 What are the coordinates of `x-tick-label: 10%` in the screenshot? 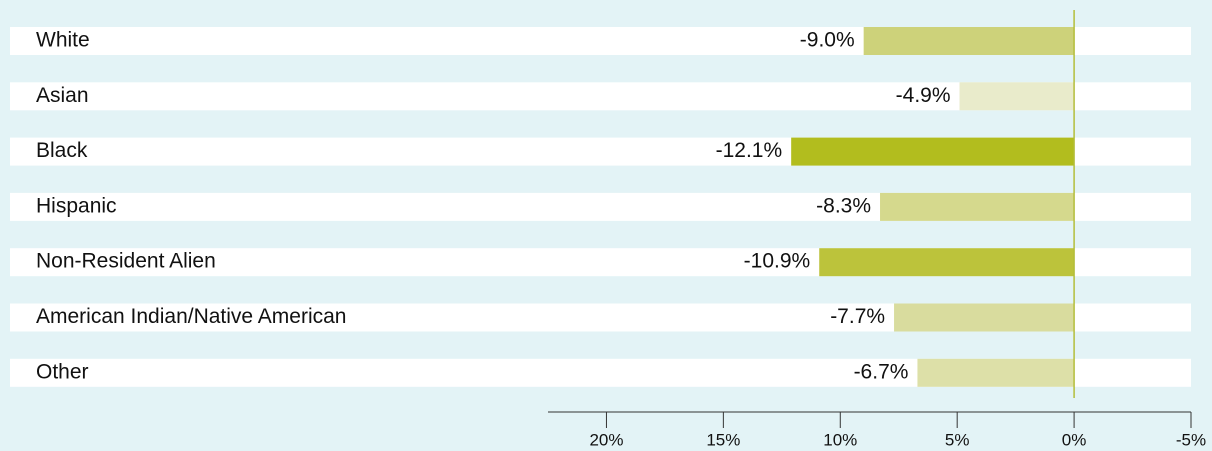 It's located at (840, 439).